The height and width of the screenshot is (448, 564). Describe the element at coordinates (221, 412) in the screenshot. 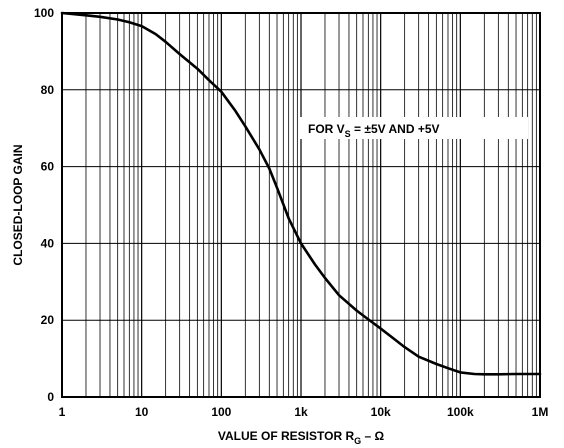

I see `x-tick-label: 100` at that location.